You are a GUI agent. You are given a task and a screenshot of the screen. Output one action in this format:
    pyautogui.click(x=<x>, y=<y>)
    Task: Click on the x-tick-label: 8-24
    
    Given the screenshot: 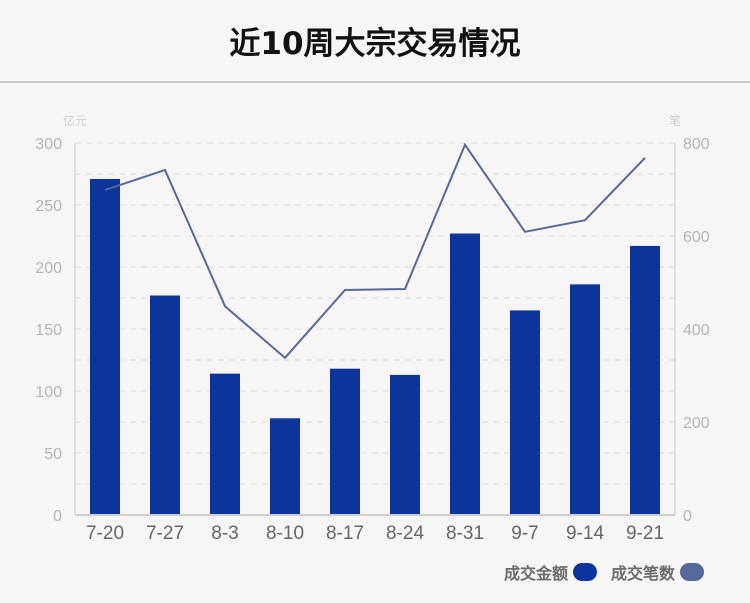 What is the action you would take?
    pyautogui.click(x=405, y=533)
    